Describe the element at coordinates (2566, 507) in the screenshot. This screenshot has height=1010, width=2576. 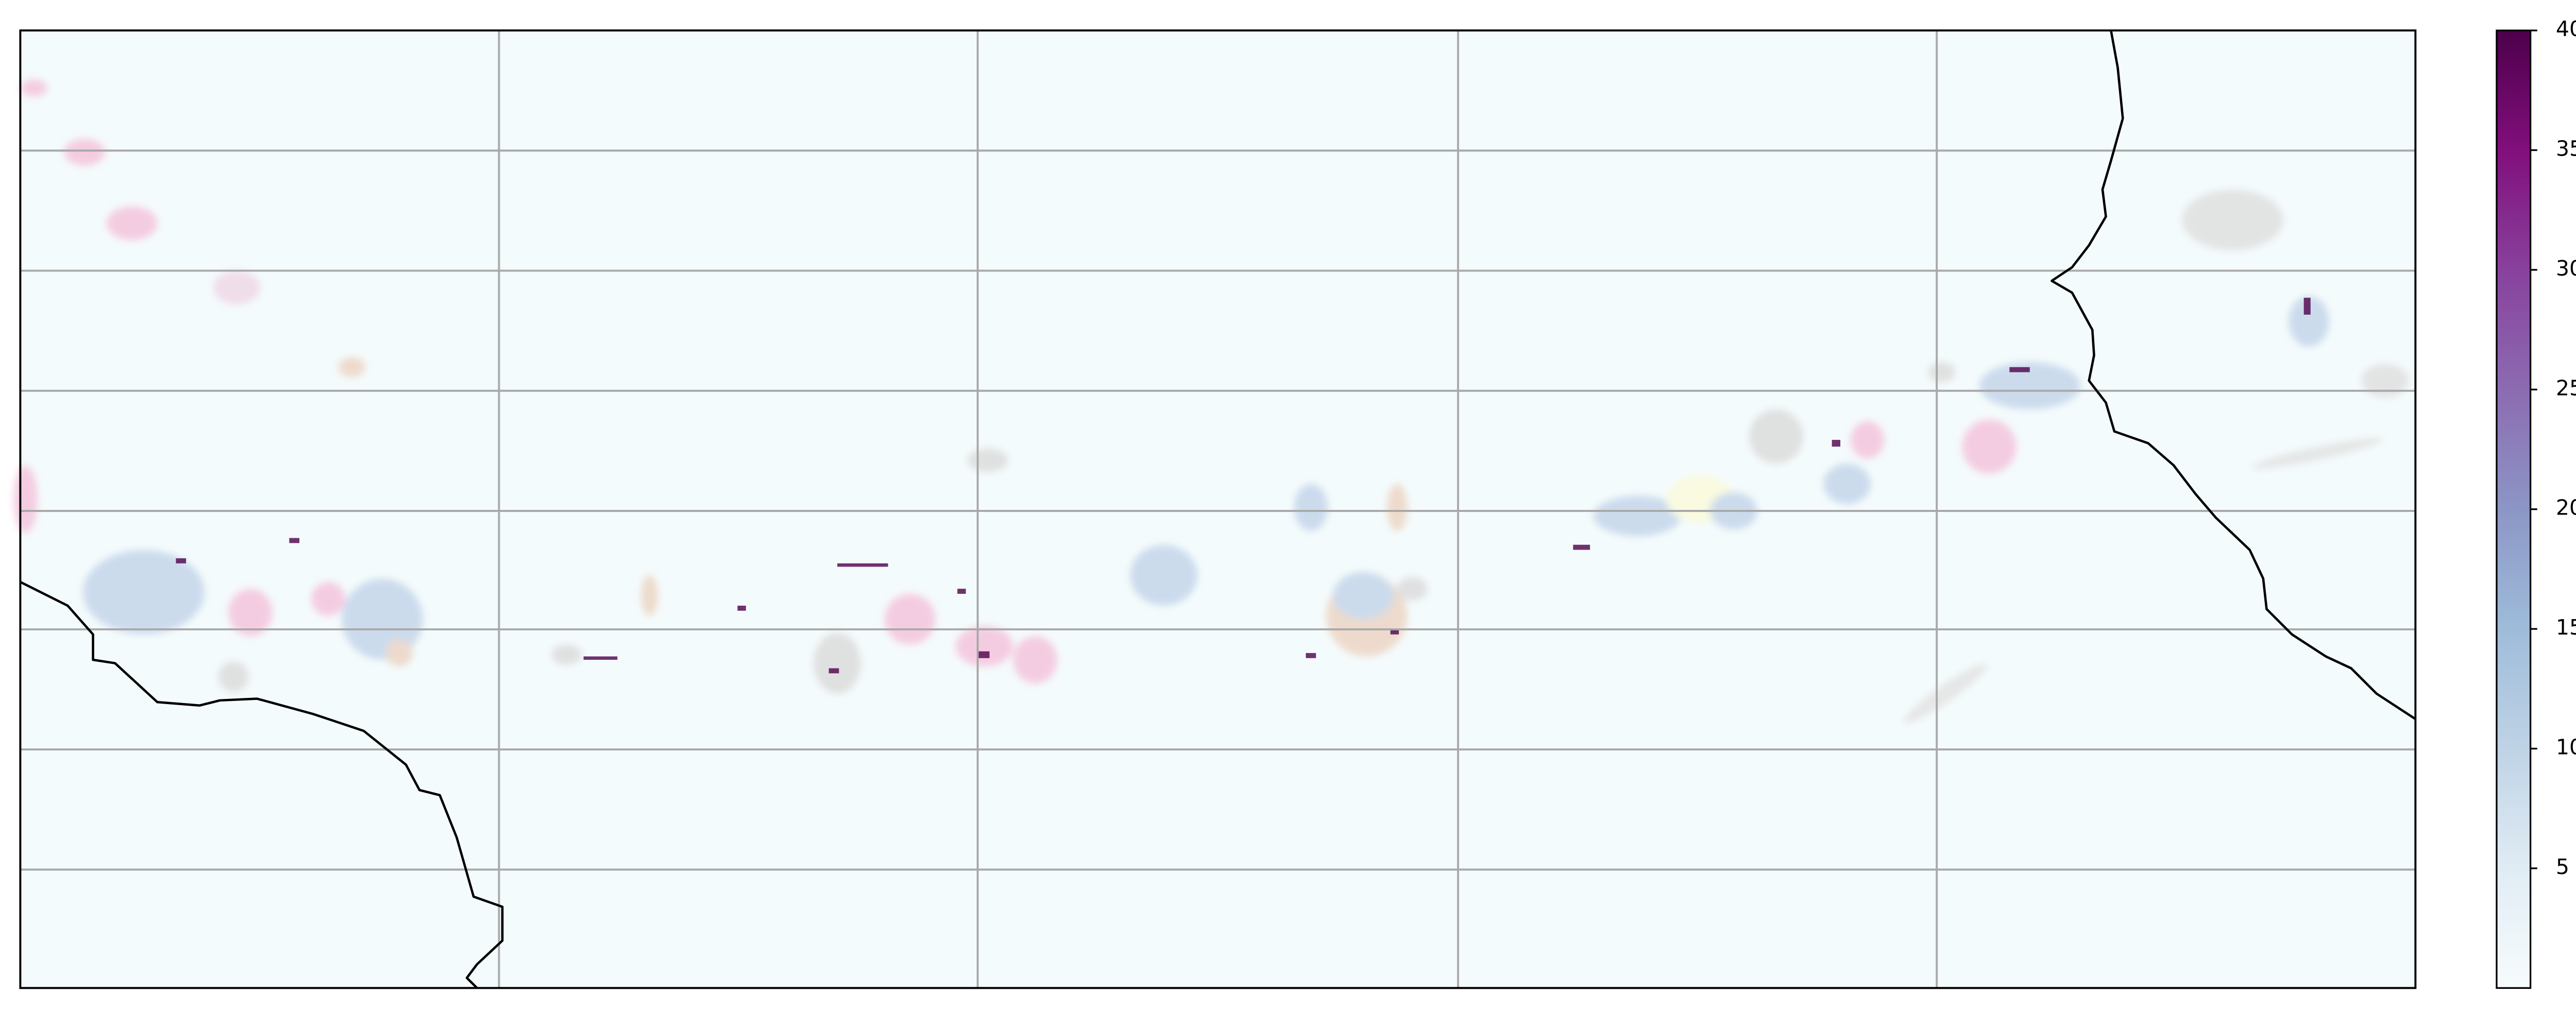
I see `colorbar-tick-label: 20` at that location.